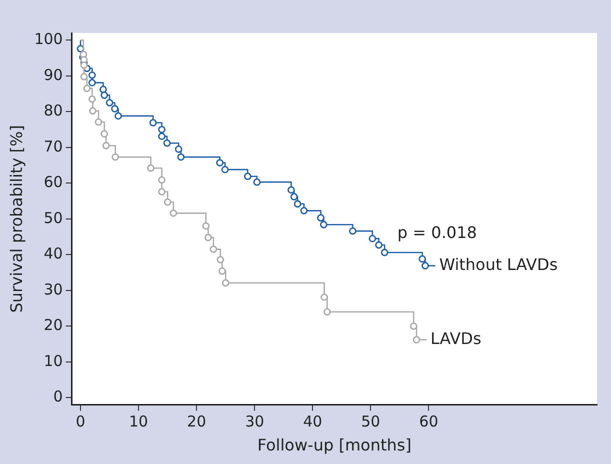 The height and width of the screenshot is (464, 611). What do you see at coordinates (138, 421) in the screenshot?
I see `x-tick-label: 10` at bounding box center [138, 421].